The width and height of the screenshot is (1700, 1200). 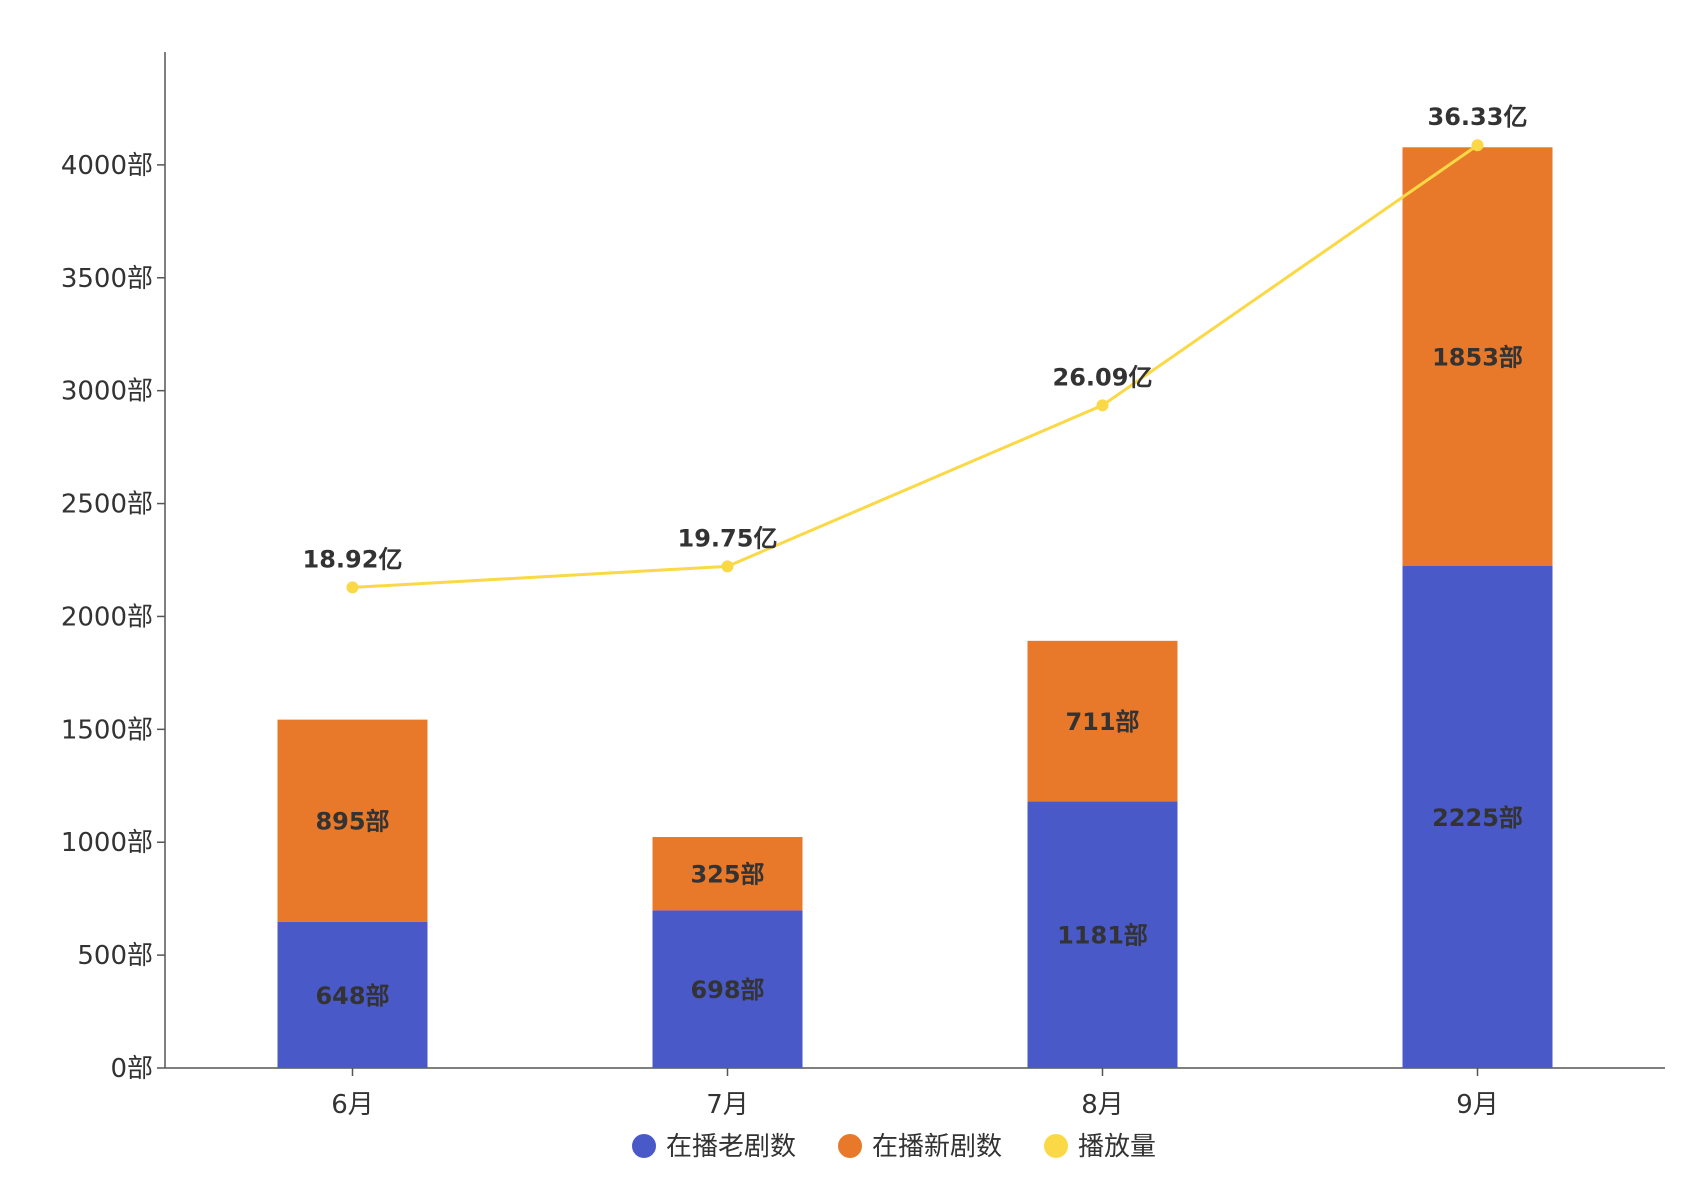 I want to click on y-tick-label: 1000部, so click(x=107, y=843).